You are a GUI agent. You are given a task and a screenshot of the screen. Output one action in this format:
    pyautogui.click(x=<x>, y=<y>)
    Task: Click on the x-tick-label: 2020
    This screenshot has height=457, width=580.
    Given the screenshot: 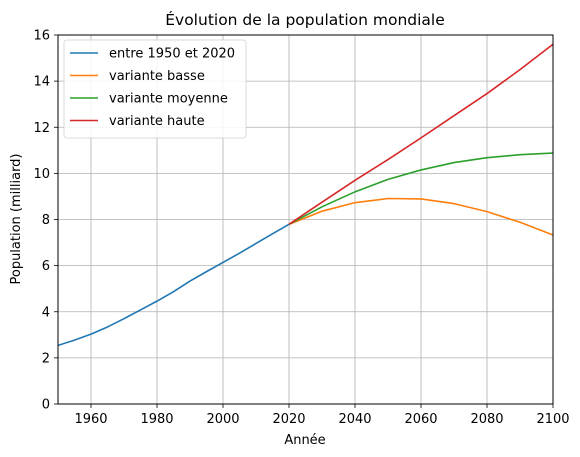 What is the action you would take?
    pyautogui.click(x=288, y=419)
    